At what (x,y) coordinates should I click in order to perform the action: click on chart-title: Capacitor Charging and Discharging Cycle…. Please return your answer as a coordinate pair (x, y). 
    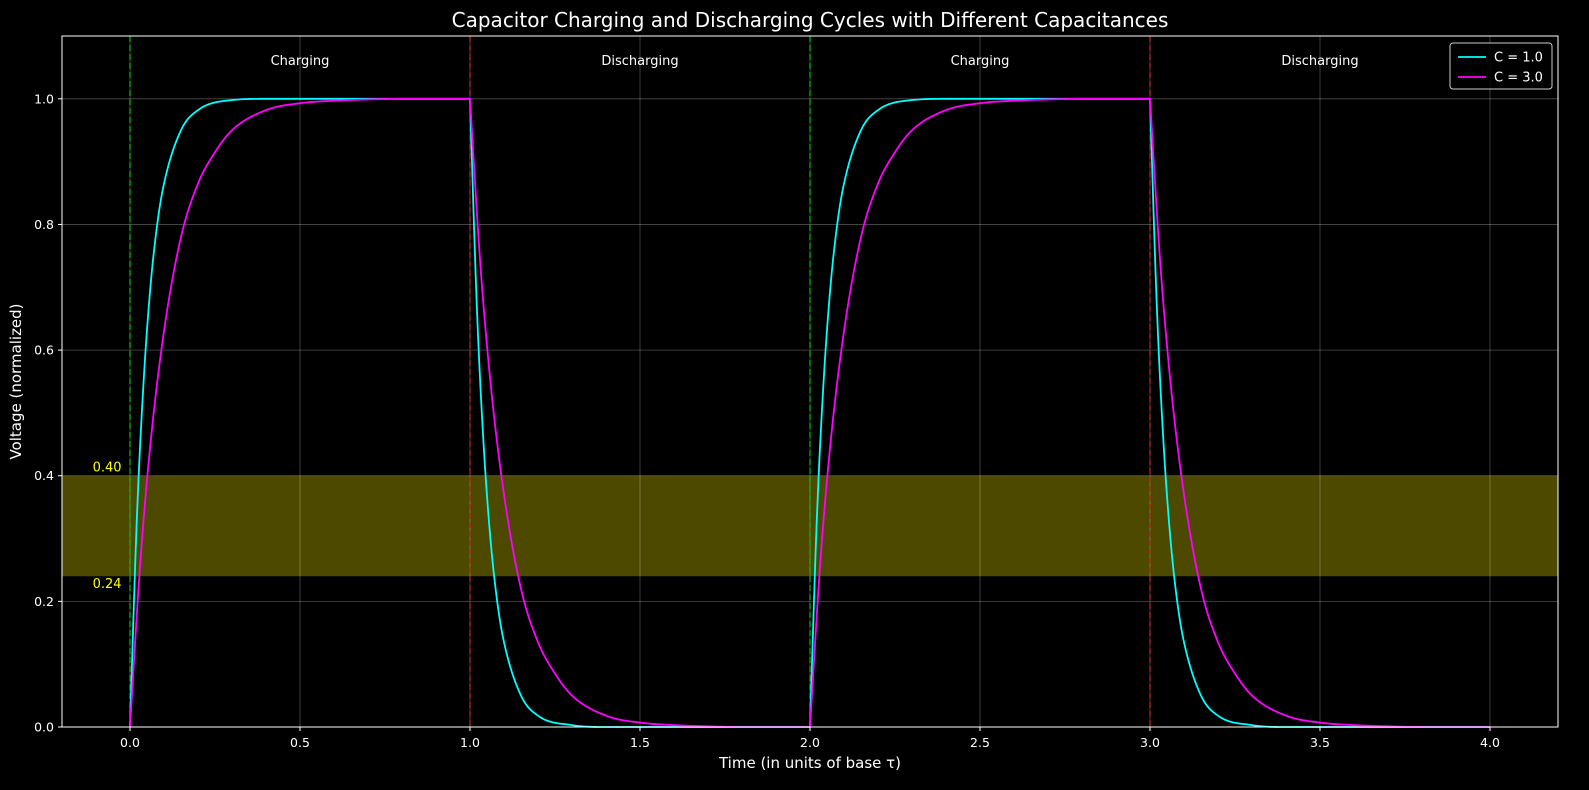
    Looking at the image, I should click on (810, 20).